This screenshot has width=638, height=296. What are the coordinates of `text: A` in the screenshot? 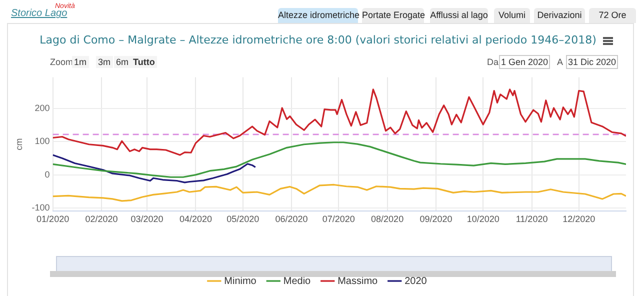 It's located at (560, 62).